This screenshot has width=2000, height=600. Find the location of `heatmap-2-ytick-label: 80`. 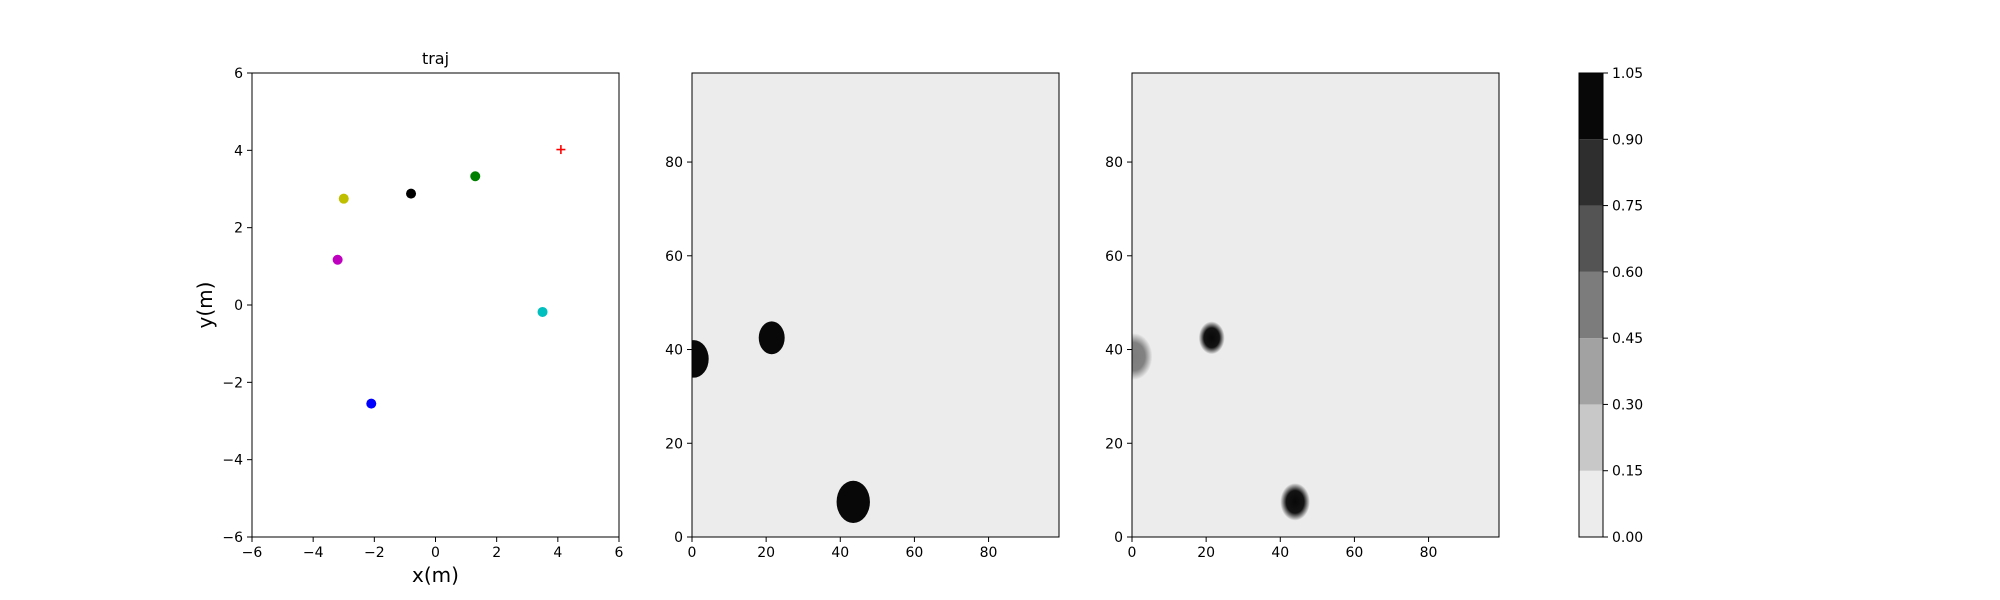

heatmap-2-ytick-label: 80 is located at coordinates (1114, 163).